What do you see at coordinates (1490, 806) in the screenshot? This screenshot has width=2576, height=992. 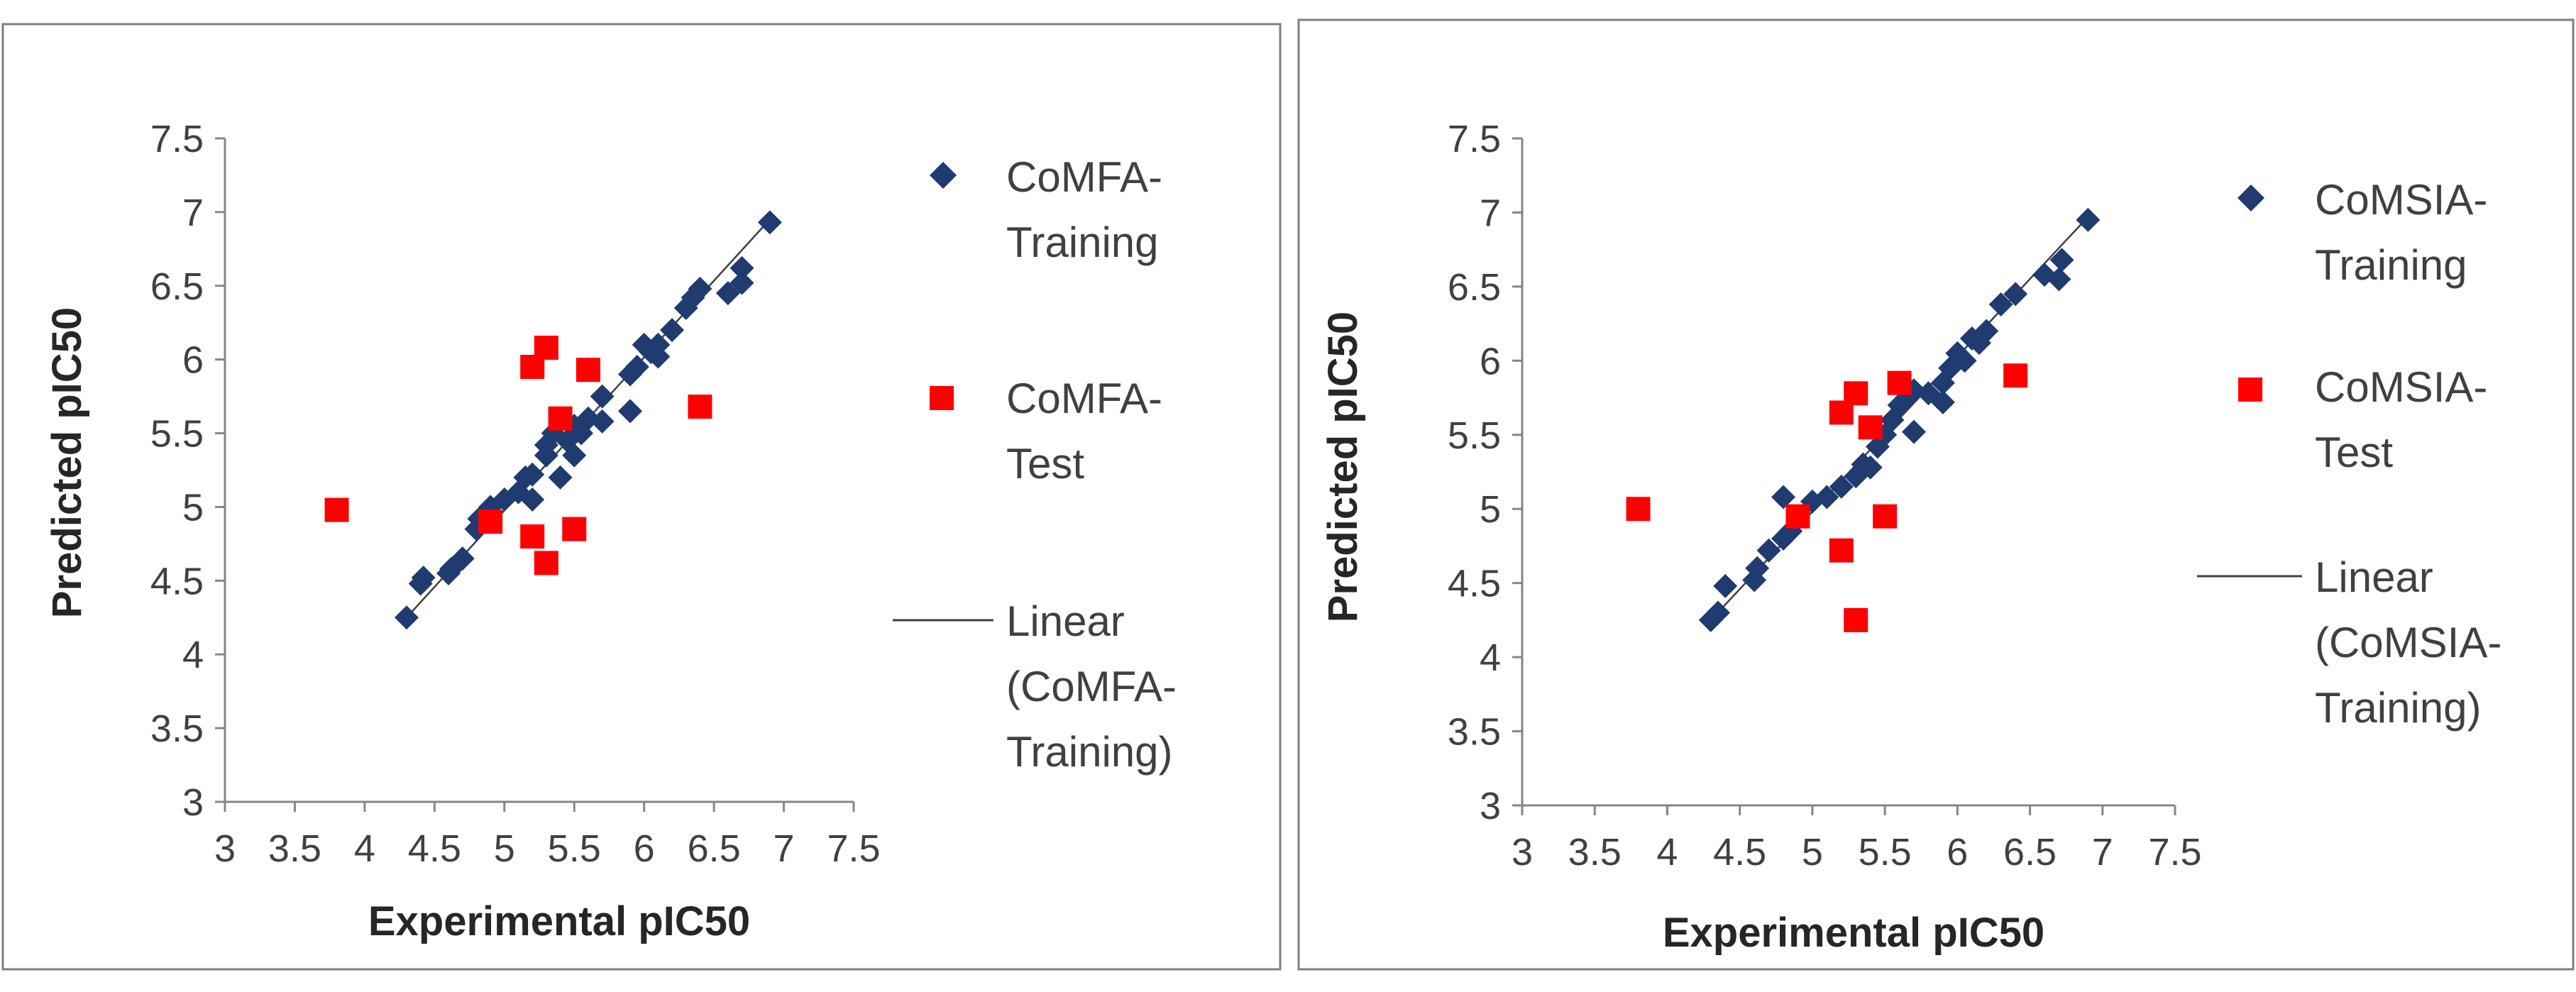 I see `comsia-y-tick-label: 3` at bounding box center [1490, 806].